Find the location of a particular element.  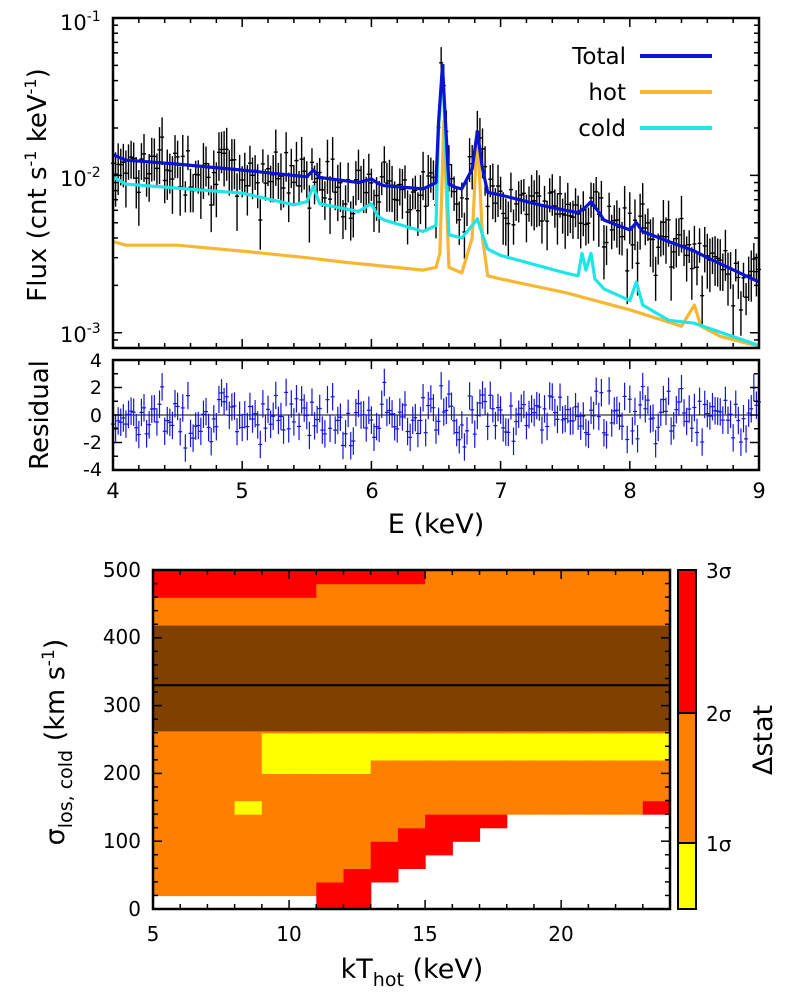

colorbar: 1σ 2σ 3σ Δstat is located at coordinates (728, 734).